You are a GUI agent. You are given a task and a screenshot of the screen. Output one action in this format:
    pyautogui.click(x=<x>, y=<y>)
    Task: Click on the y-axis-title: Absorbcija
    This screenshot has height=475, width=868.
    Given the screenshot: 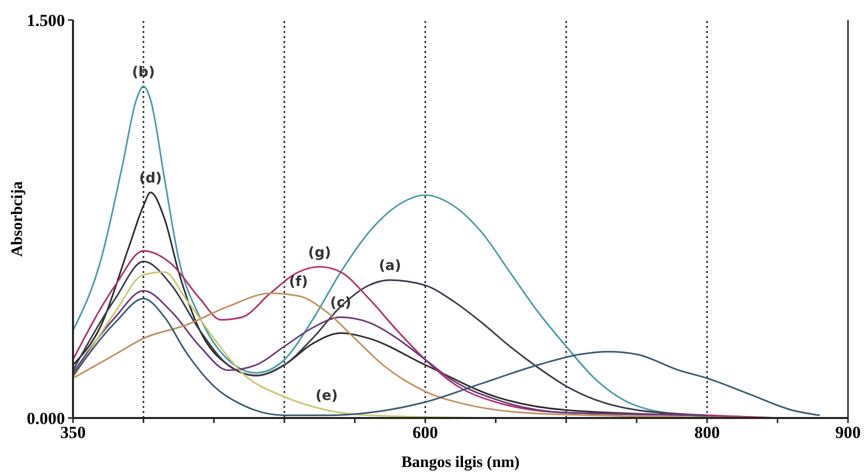 What is the action you would take?
    pyautogui.click(x=17, y=219)
    